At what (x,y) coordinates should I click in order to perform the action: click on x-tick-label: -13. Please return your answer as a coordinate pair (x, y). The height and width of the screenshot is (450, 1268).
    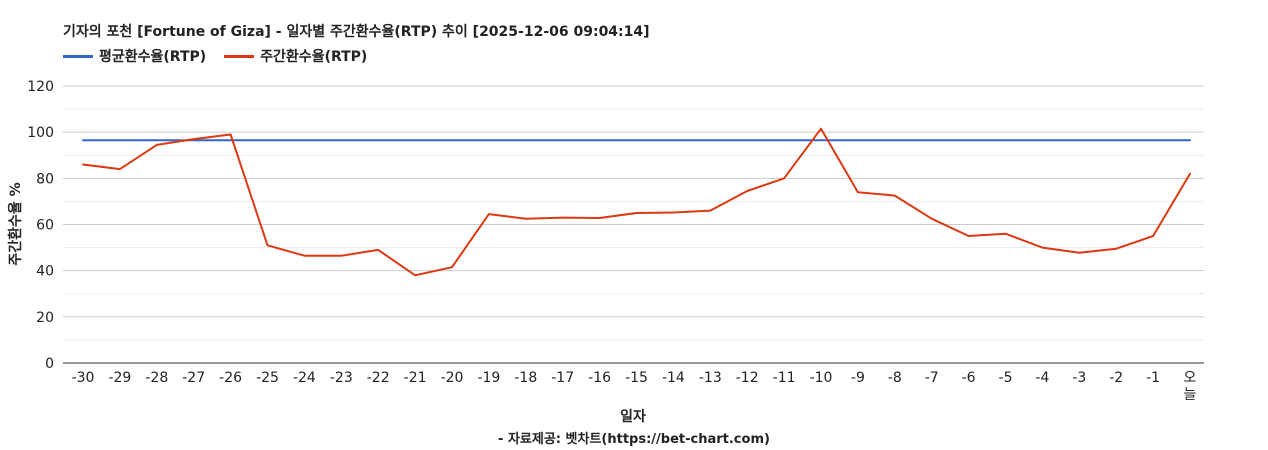
    Looking at the image, I should click on (710, 378).